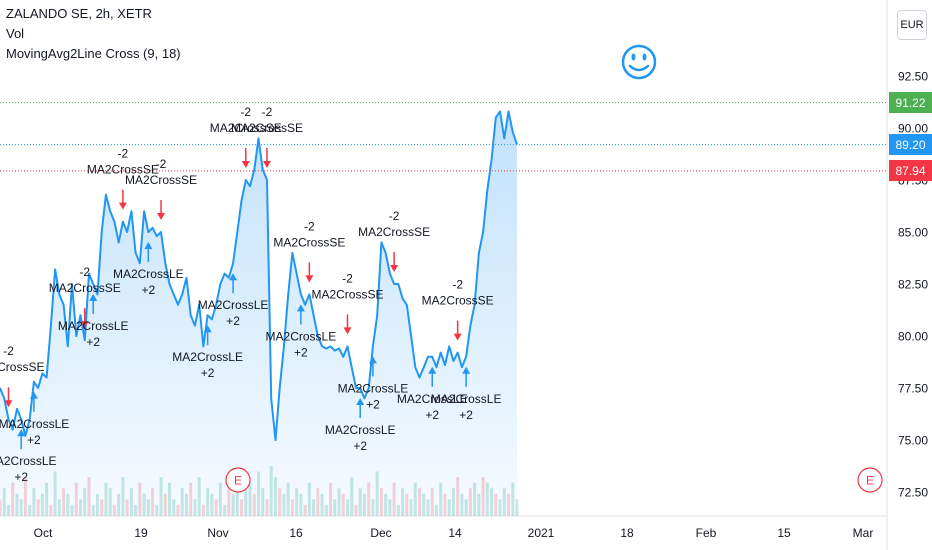  What do you see at coordinates (296, 533) in the screenshot?
I see `time-tick-label: 16` at bounding box center [296, 533].